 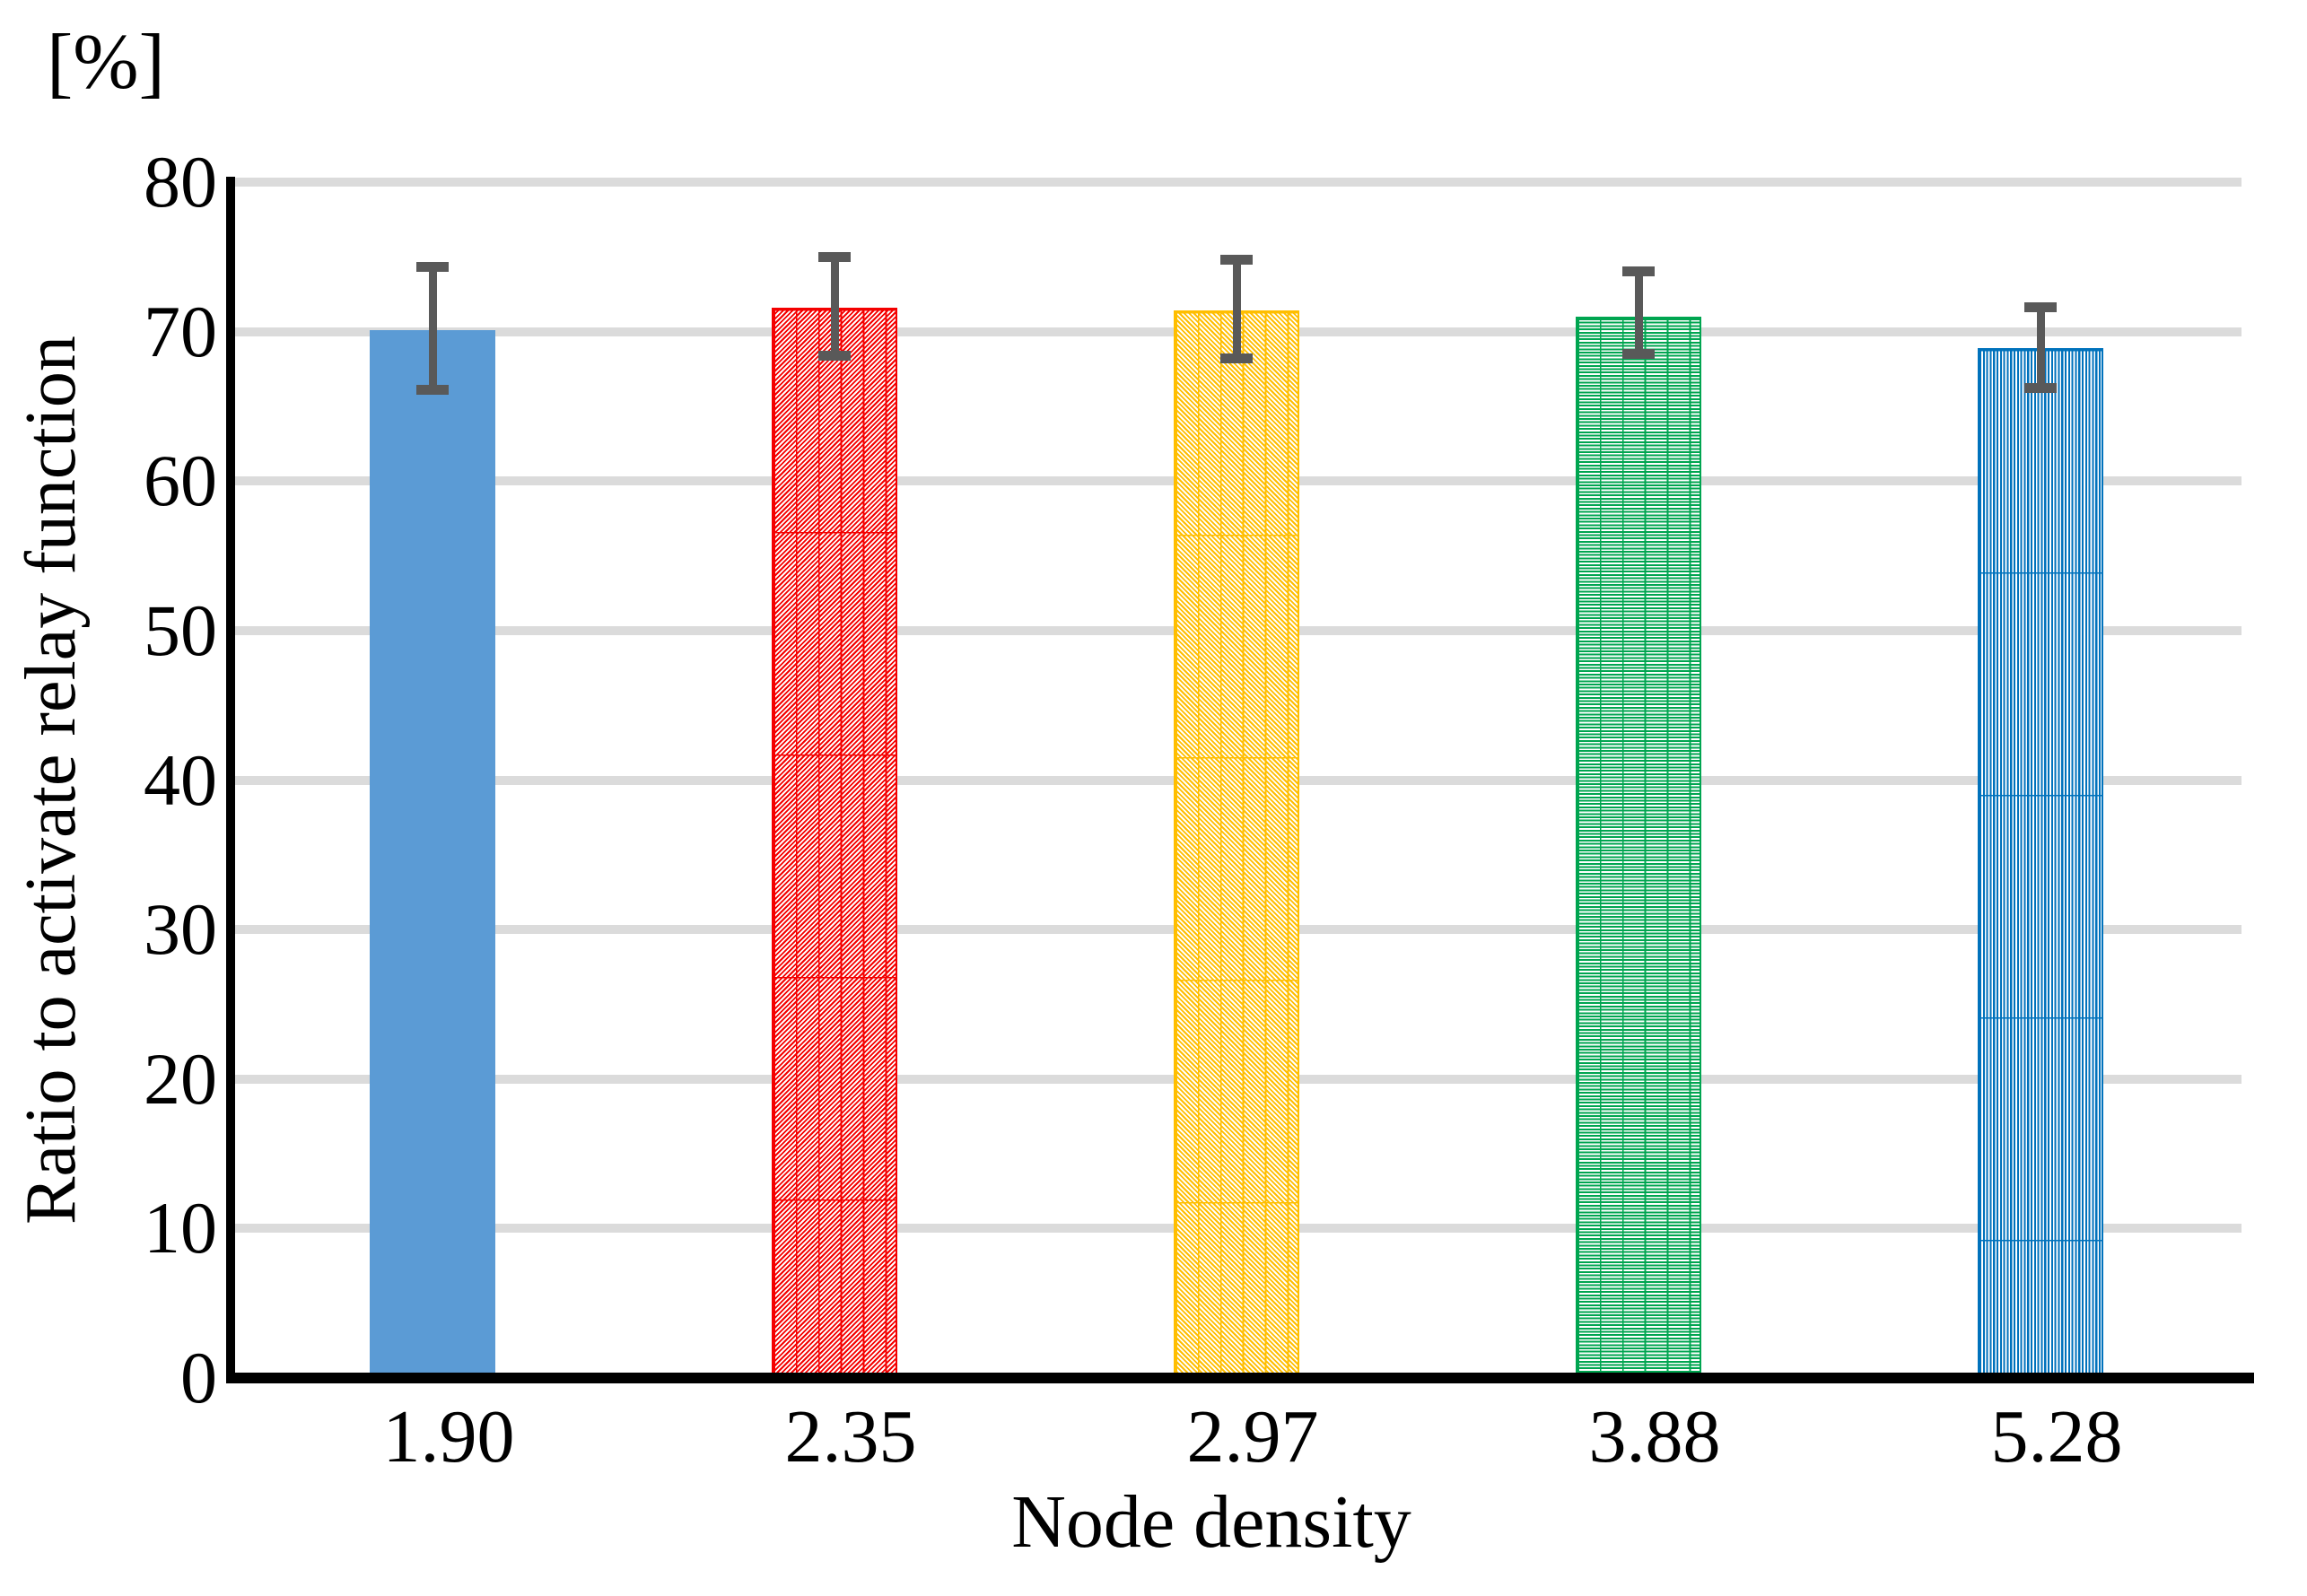 I want to click on x-tick-label: 2.97, so click(x=1252, y=1436).